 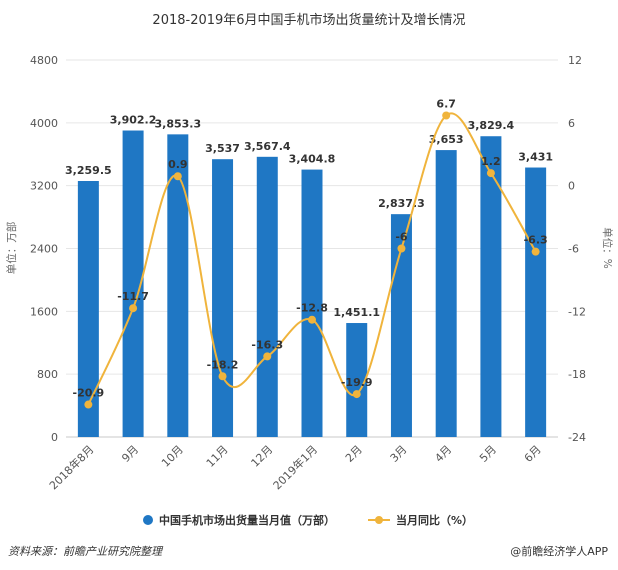 I want to click on line-data-label: -18.2, so click(x=223, y=364).